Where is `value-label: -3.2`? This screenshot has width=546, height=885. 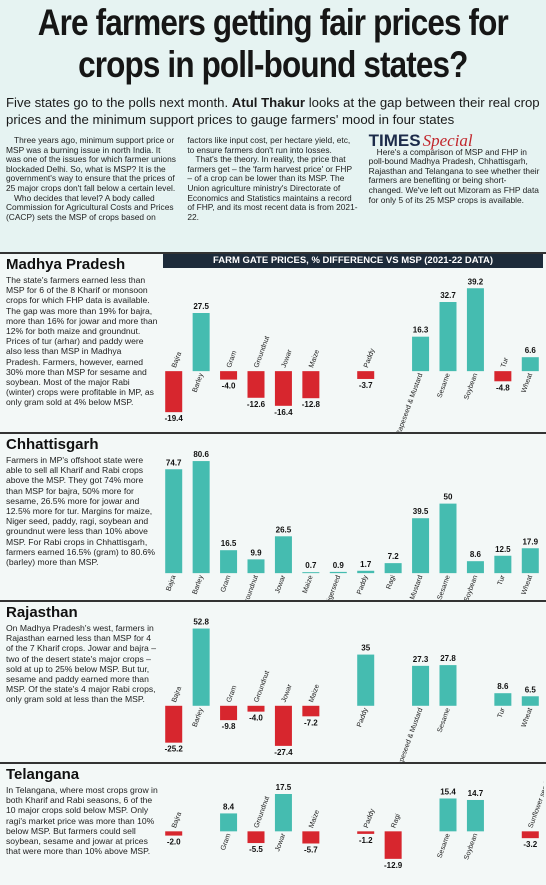
value-label: -3.2 is located at coordinates (530, 844).